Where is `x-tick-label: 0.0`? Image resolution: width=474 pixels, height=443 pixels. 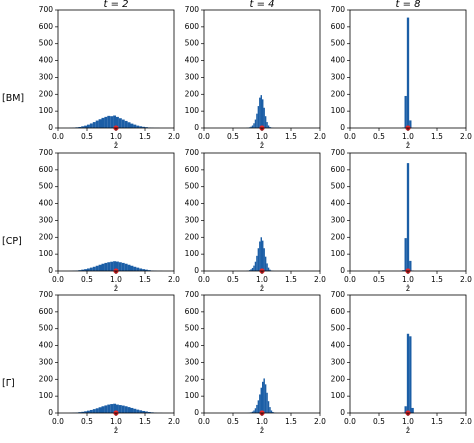 x-tick-label: 0.0 is located at coordinates (204, 279).